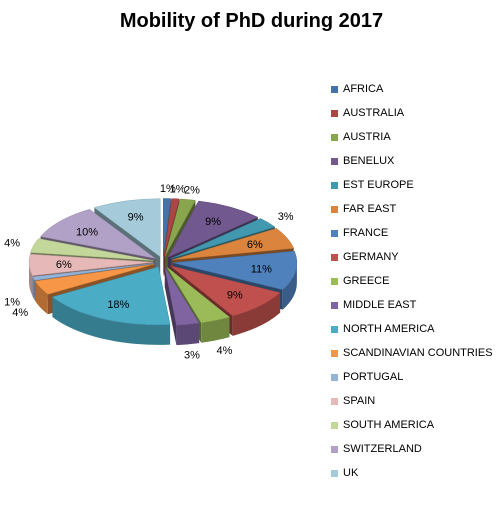 This screenshot has height=519, width=503. What do you see at coordinates (369, 161) in the screenshot?
I see `legend-label: BENELUX` at bounding box center [369, 161].